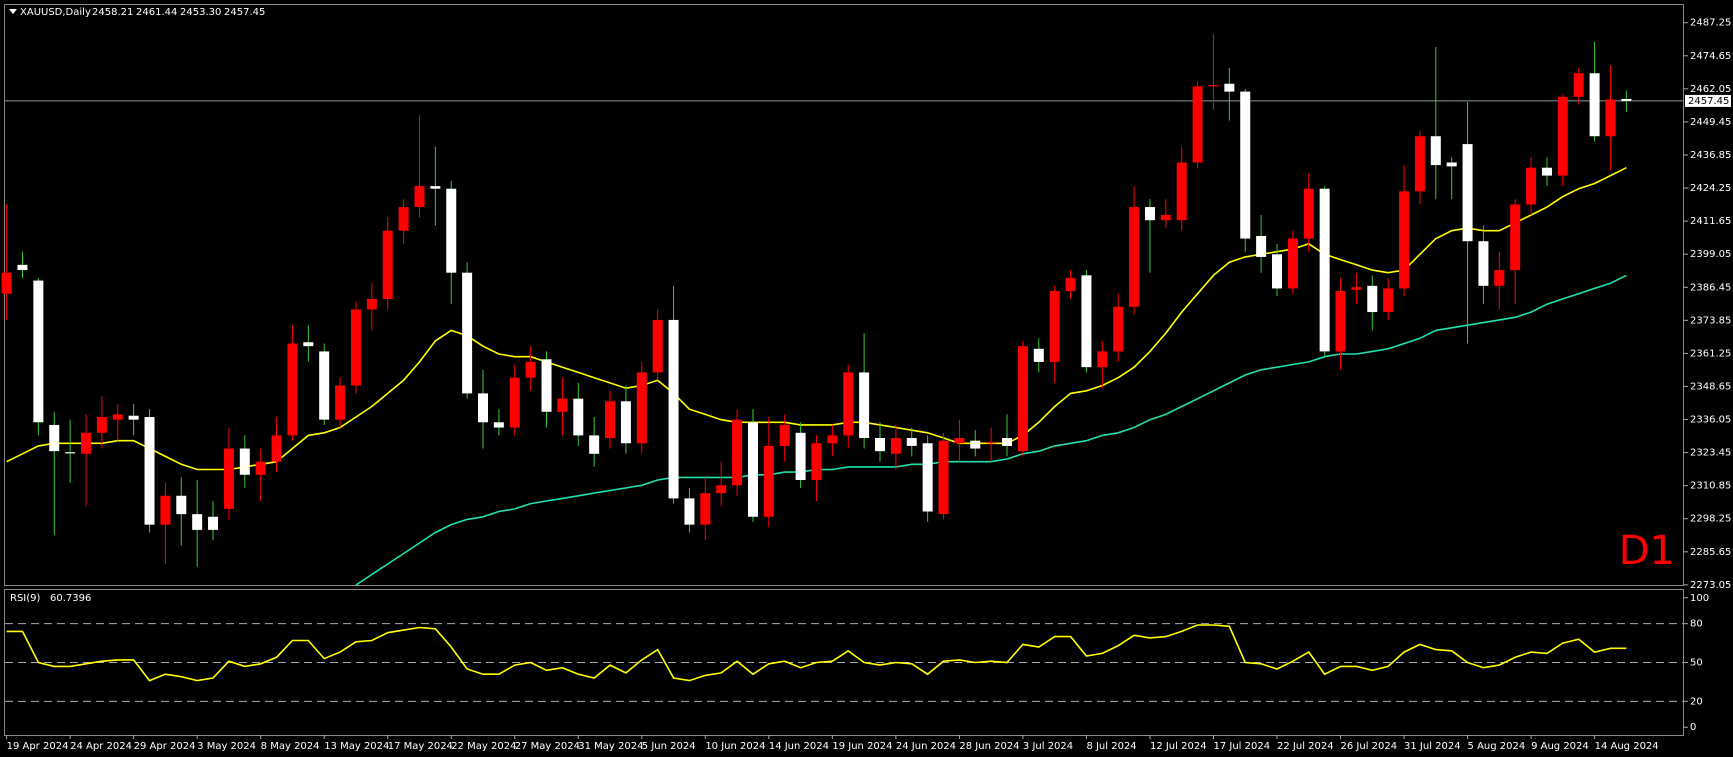  What do you see at coordinates (420, 746) in the screenshot?
I see `x-tick-label: 17 May 2024` at bounding box center [420, 746].